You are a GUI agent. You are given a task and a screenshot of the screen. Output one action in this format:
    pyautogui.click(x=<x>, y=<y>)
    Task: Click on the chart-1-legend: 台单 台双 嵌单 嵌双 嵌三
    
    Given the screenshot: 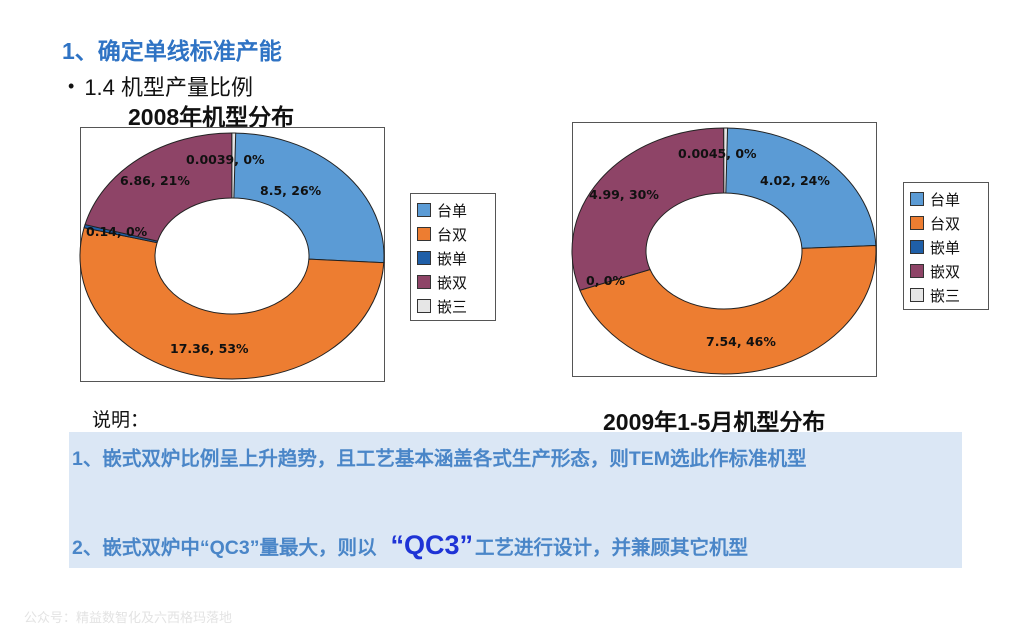 What is the action you would take?
    pyautogui.click(x=453, y=257)
    